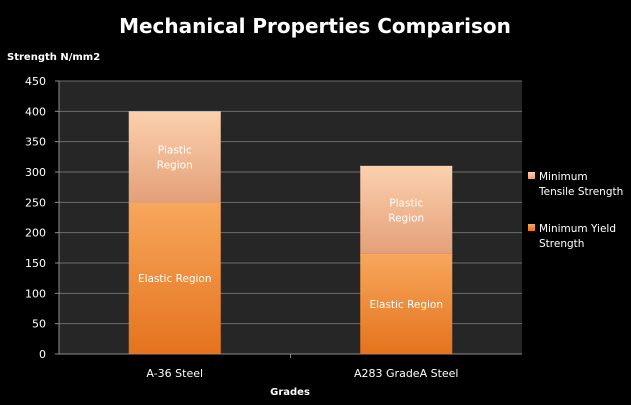 This screenshot has height=405, width=631. What do you see at coordinates (35, 142) in the screenshot?
I see `y-tick-label: 350` at bounding box center [35, 142].